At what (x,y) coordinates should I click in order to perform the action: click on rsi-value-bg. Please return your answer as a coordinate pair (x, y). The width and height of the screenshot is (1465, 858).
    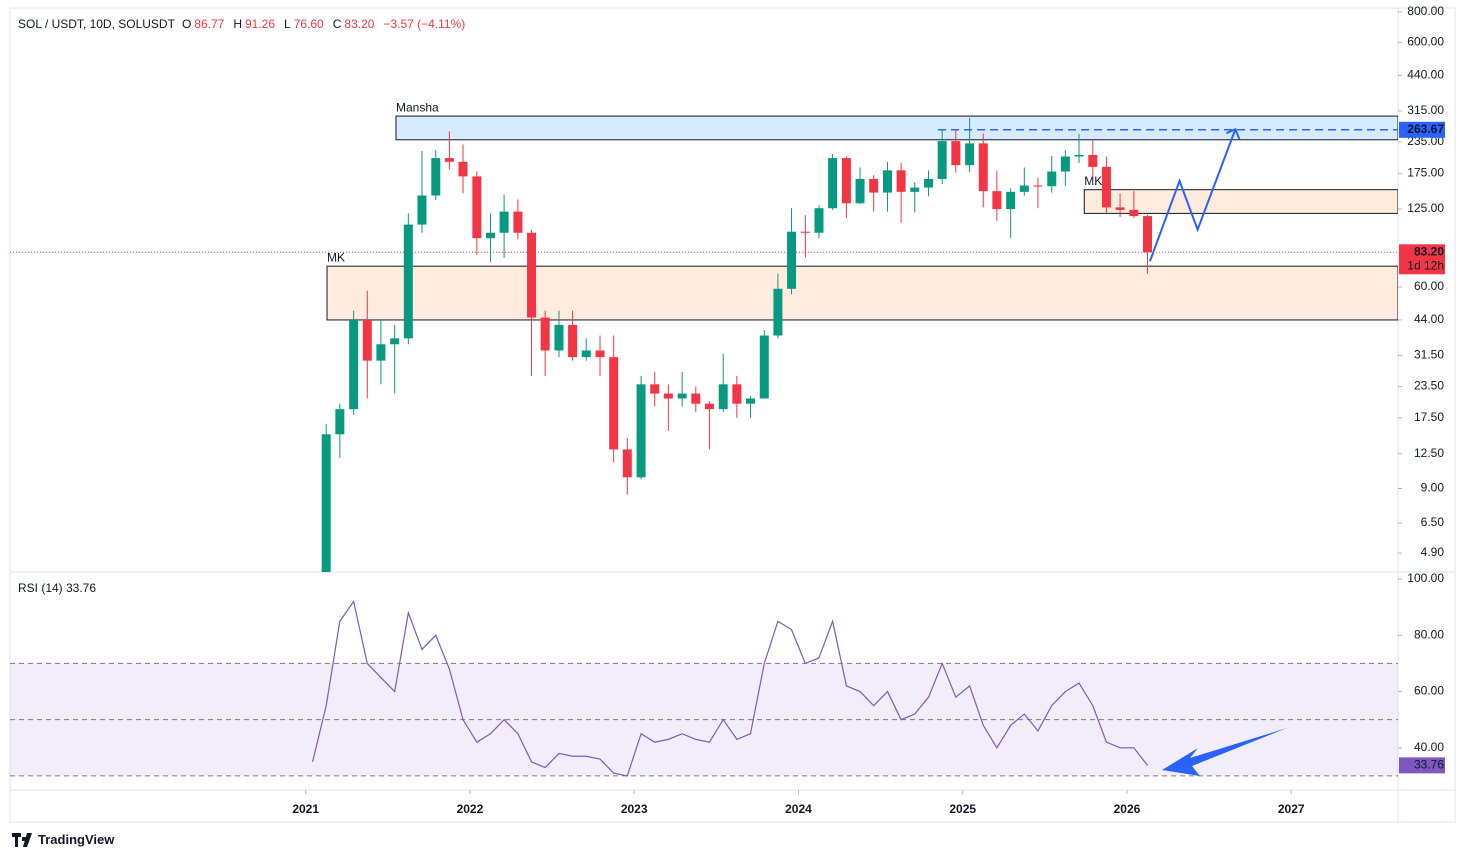
    Looking at the image, I should click on (1422, 765).